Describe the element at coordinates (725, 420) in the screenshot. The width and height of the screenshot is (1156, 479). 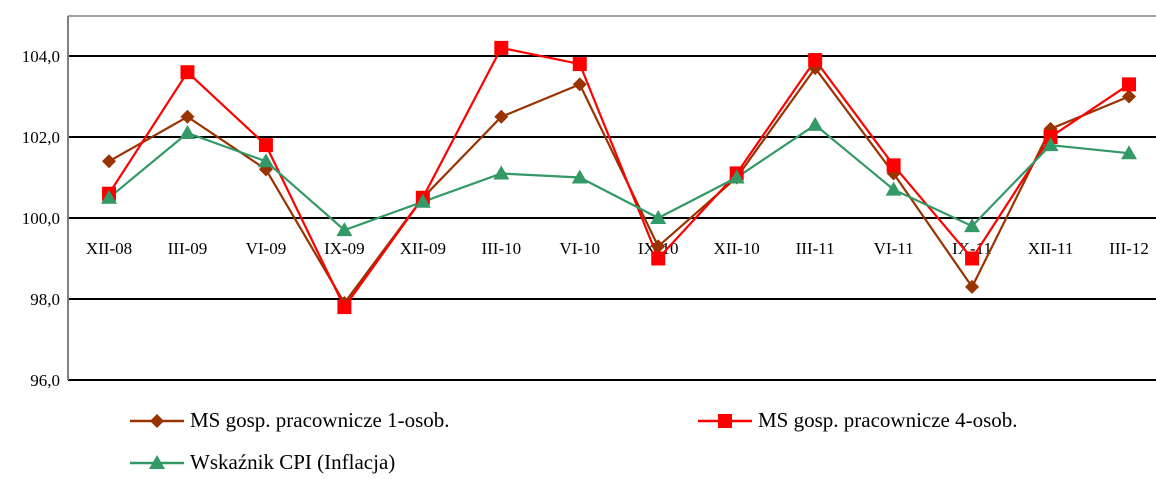
I see `legend-swatch-square` at that location.